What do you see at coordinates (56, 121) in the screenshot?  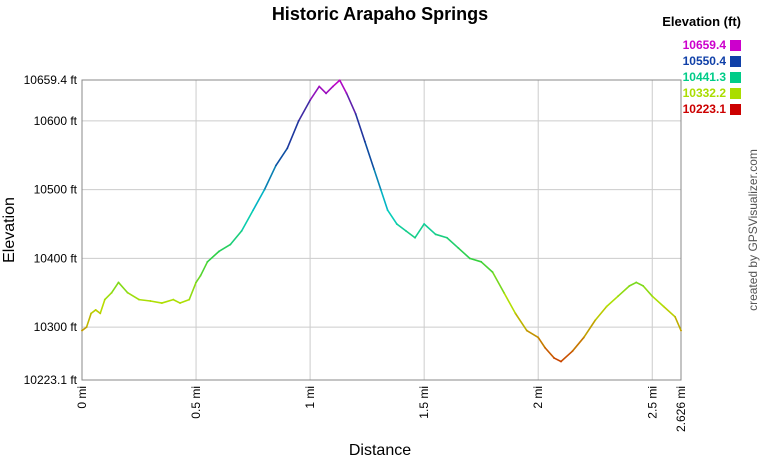 I see `y-tick-label: 10600 ft` at bounding box center [56, 121].